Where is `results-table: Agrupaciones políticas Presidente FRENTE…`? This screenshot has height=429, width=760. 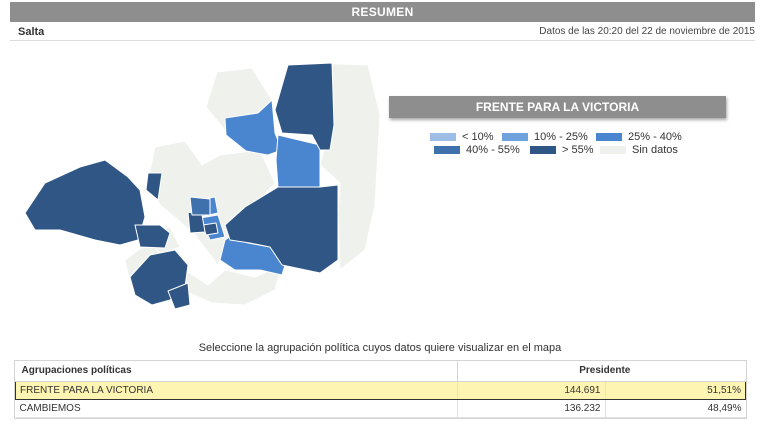 results-table: Agrupaciones políticas Presidente FRENTE… is located at coordinates (380, 389).